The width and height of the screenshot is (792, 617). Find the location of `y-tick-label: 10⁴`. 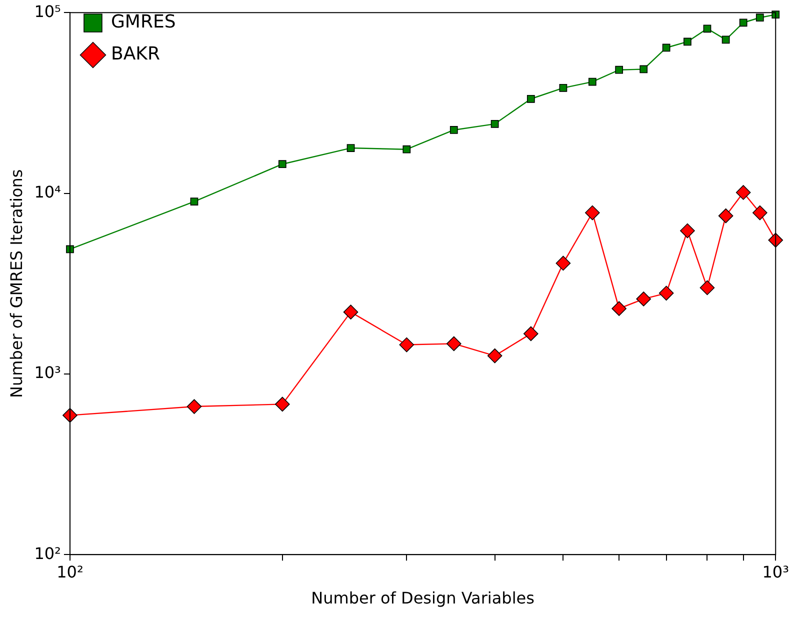

y-tick-label: 10⁴ is located at coordinates (47, 192).